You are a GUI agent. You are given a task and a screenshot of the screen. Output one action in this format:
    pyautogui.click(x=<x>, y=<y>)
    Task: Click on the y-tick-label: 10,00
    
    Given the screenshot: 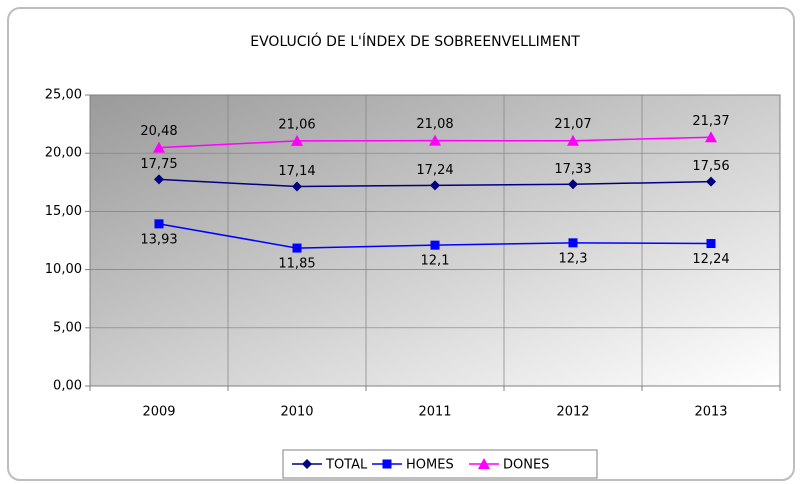 What is the action you would take?
    pyautogui.click(x=63, y=269)
    